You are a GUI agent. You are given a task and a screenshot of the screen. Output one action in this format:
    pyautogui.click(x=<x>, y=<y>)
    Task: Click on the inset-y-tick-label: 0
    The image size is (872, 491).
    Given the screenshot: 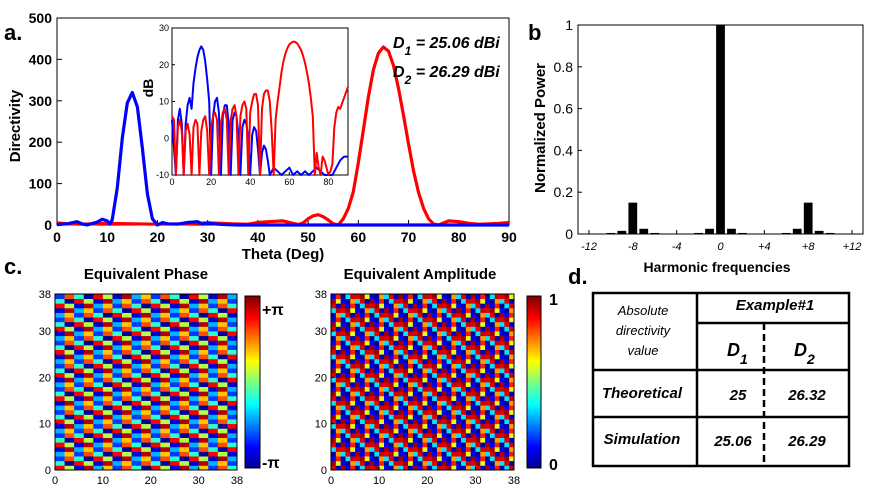 What is the action you would take?
    pyautogui.click(x=166, y=138)
    